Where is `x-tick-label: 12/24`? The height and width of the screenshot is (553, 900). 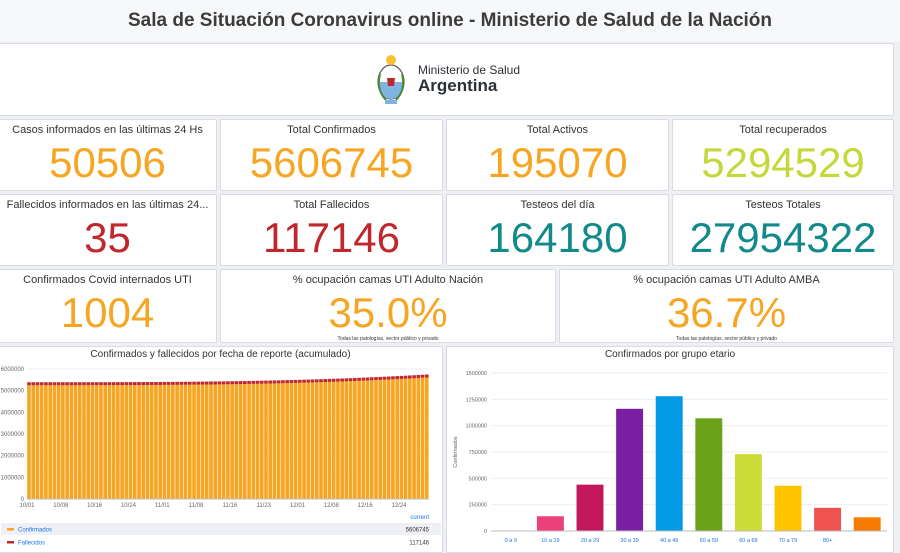
x-tick-label: 12/24 is located at coordinates (399, 506).